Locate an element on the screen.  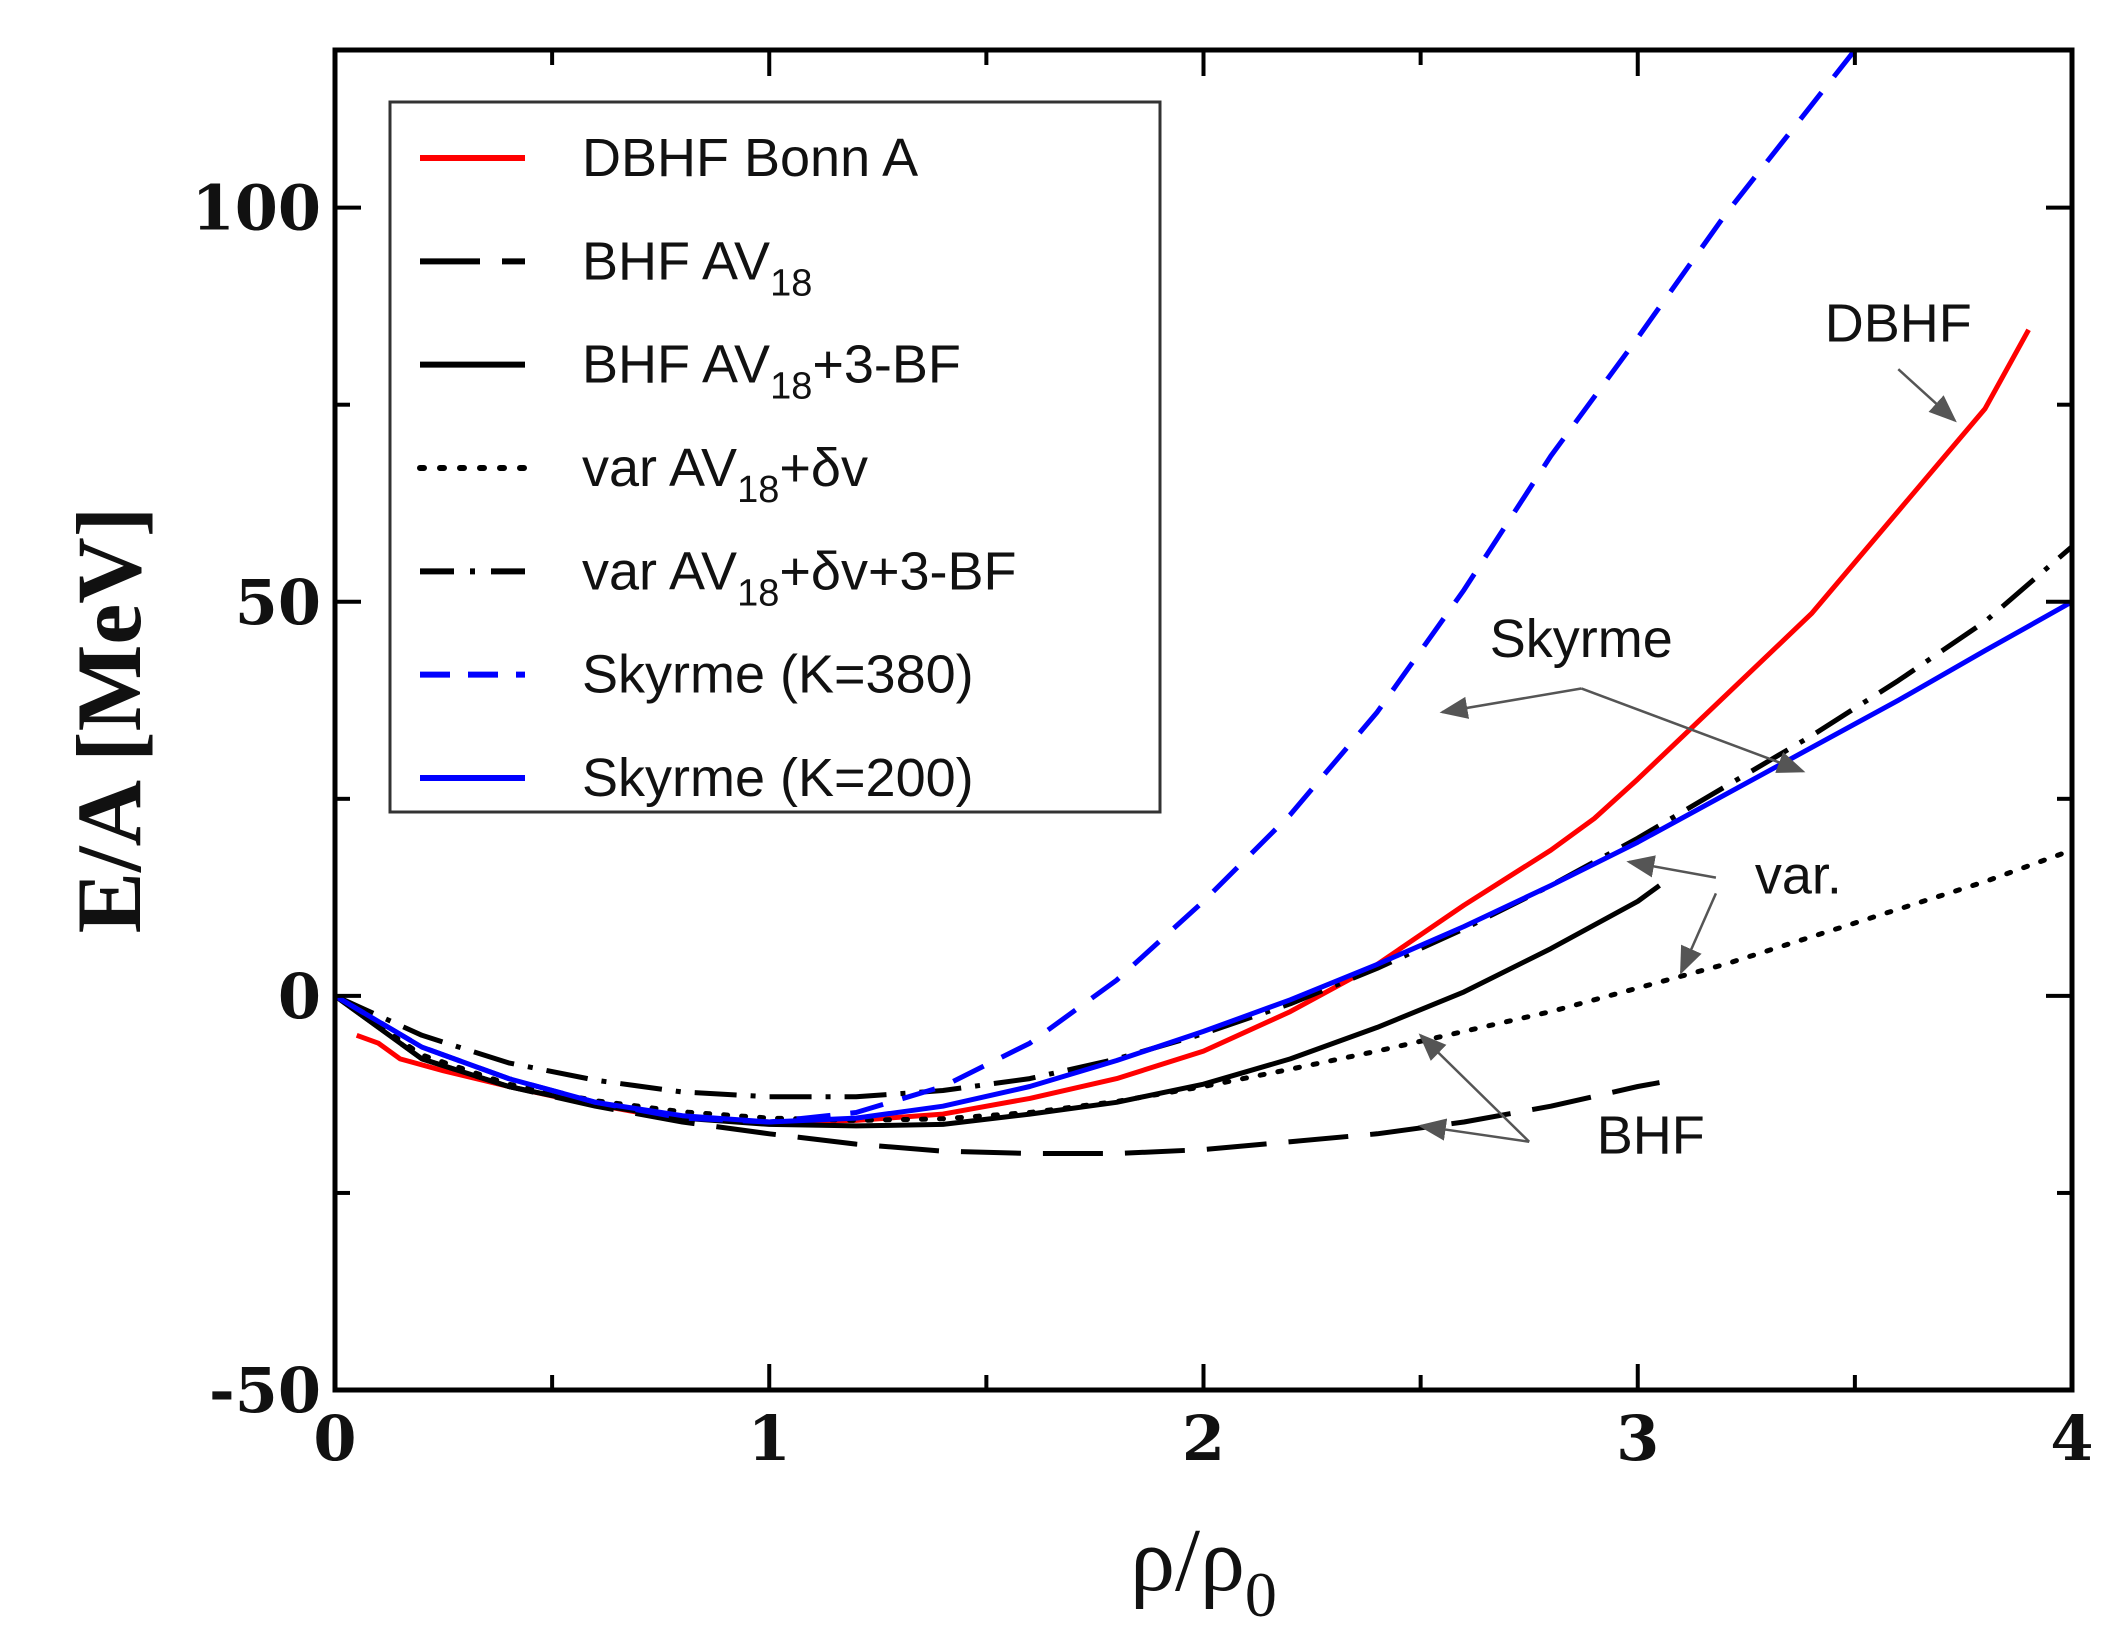
x-tick-label: 4 is located at coordinates (2071, 1438).